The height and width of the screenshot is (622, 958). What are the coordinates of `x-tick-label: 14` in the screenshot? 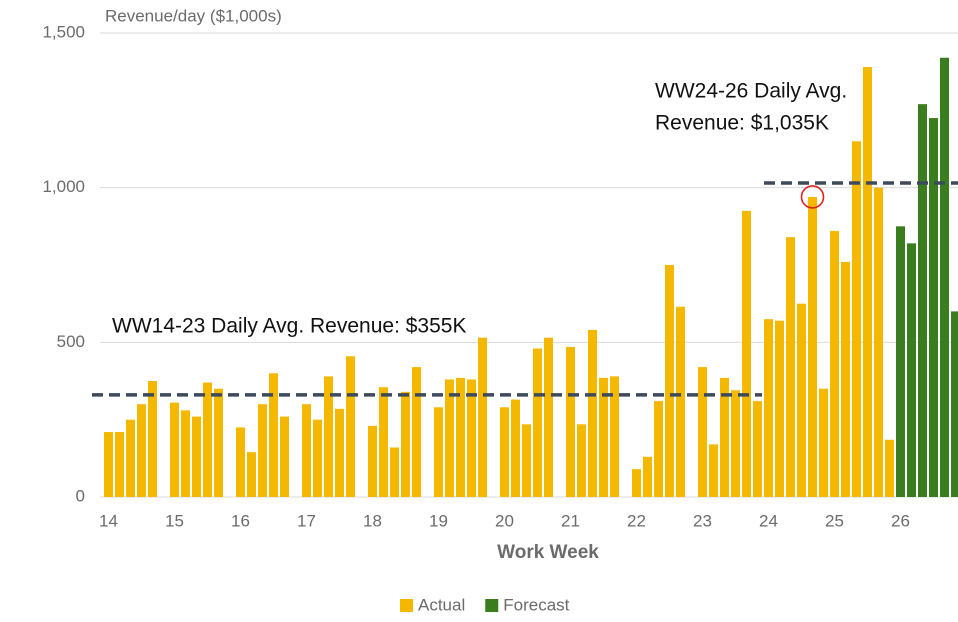 It's located at (108, 520).